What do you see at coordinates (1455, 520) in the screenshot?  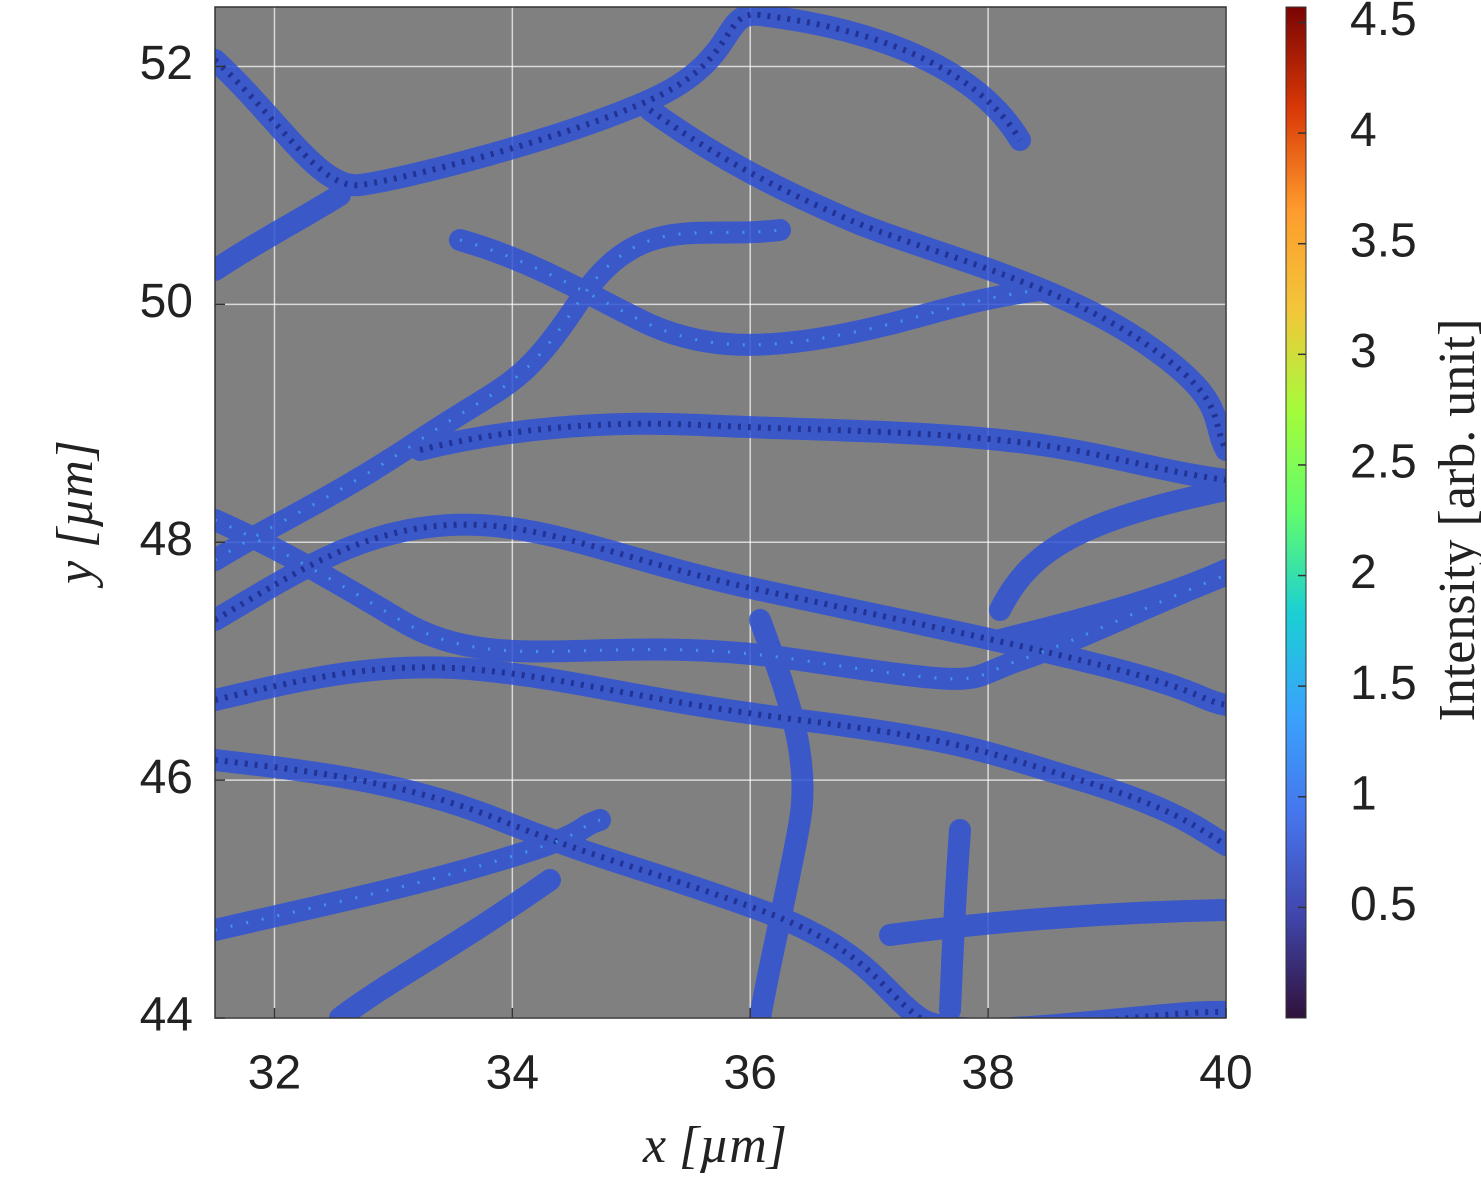 I see `colorbar-label: Intensity [arb. unit]` at bounding box center [1455, 520].